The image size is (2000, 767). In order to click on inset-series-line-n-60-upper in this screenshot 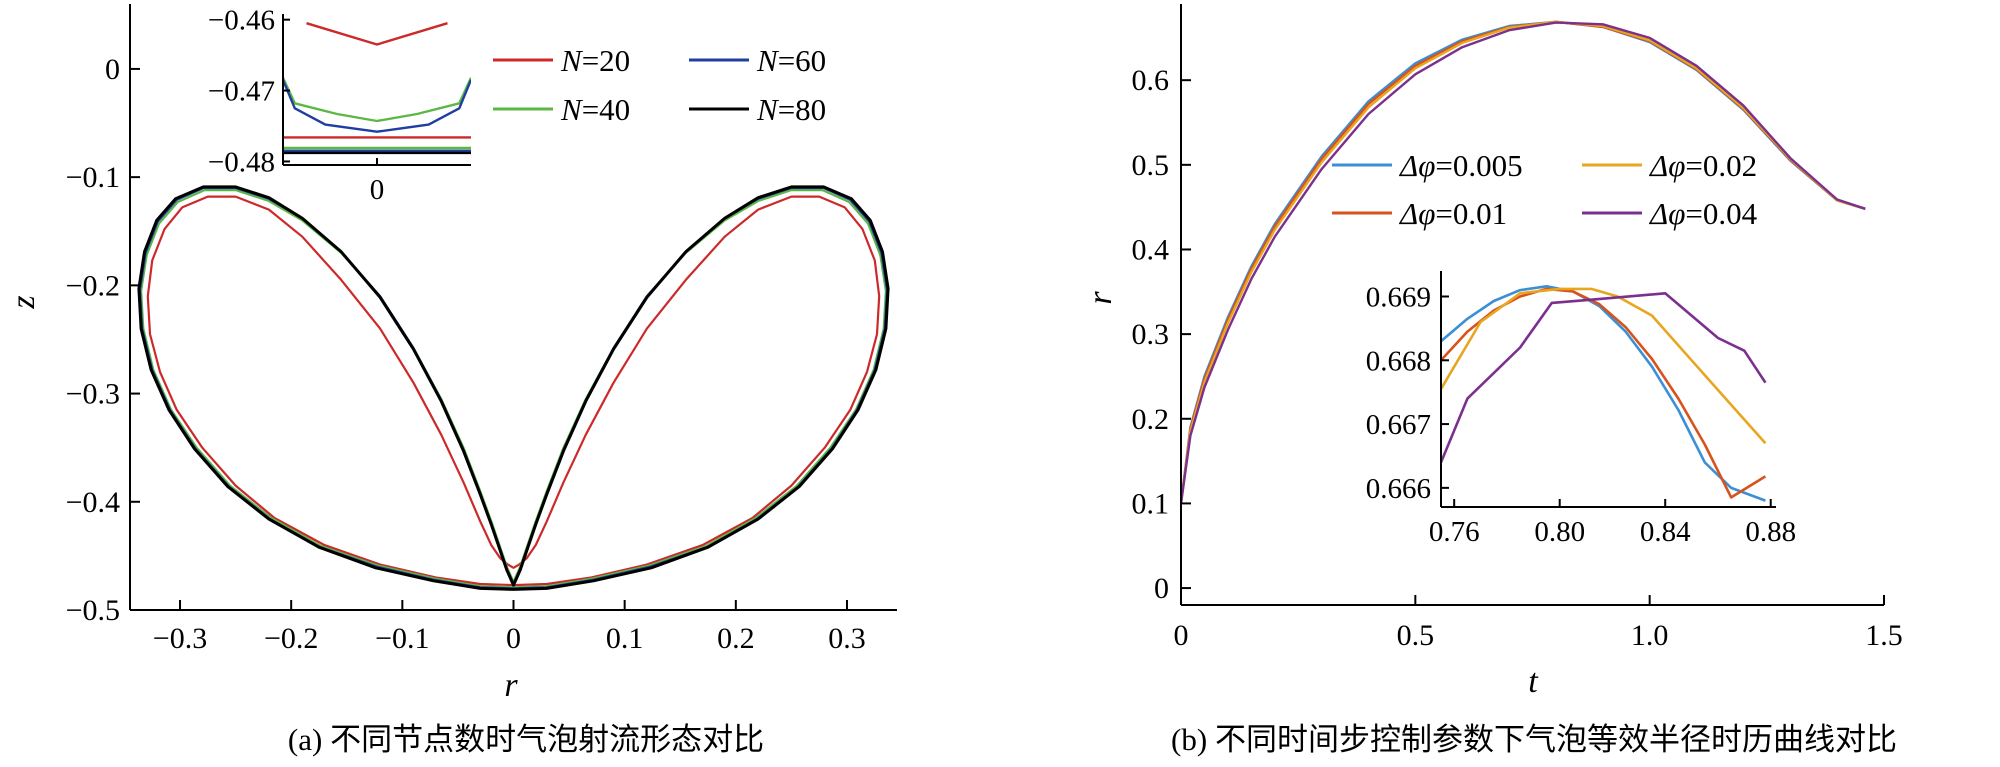, I will do `click(377, 106)`.